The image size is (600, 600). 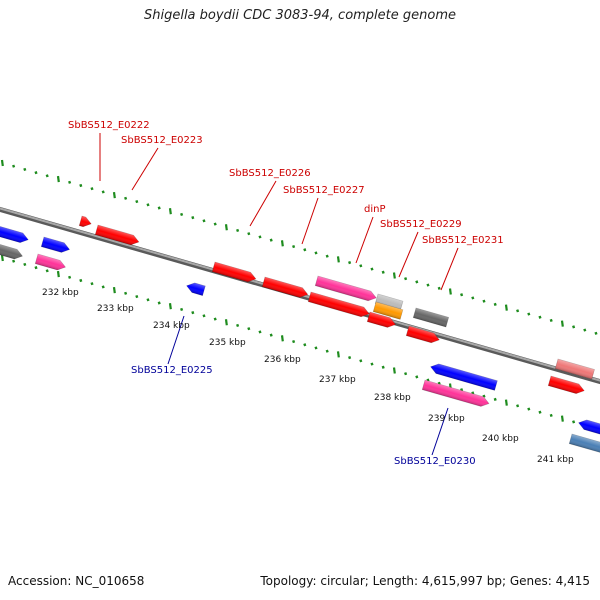 What do you see at coordinates (171, 326) in the screenshot?
I see `kbp-label: 234 kbp` at bounding box center [171, 326].